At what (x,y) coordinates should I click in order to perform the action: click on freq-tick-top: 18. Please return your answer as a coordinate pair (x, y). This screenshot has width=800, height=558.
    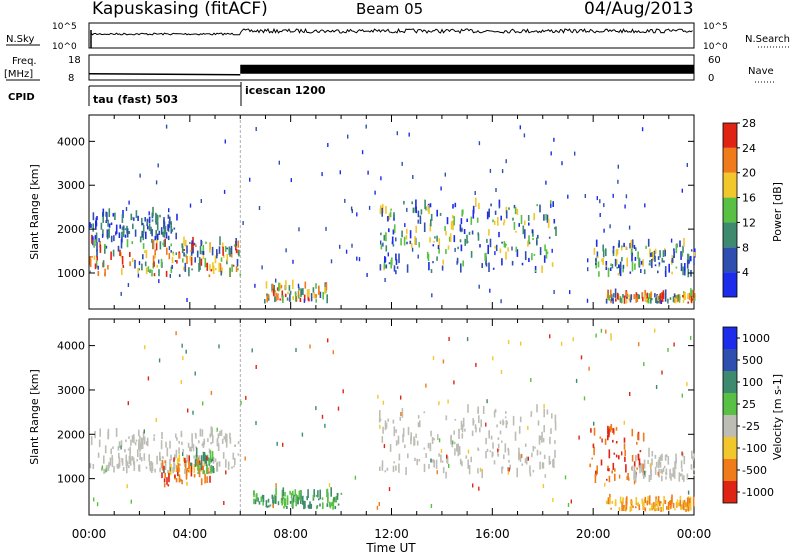
    Looking at the image, I should click on (74, 60).